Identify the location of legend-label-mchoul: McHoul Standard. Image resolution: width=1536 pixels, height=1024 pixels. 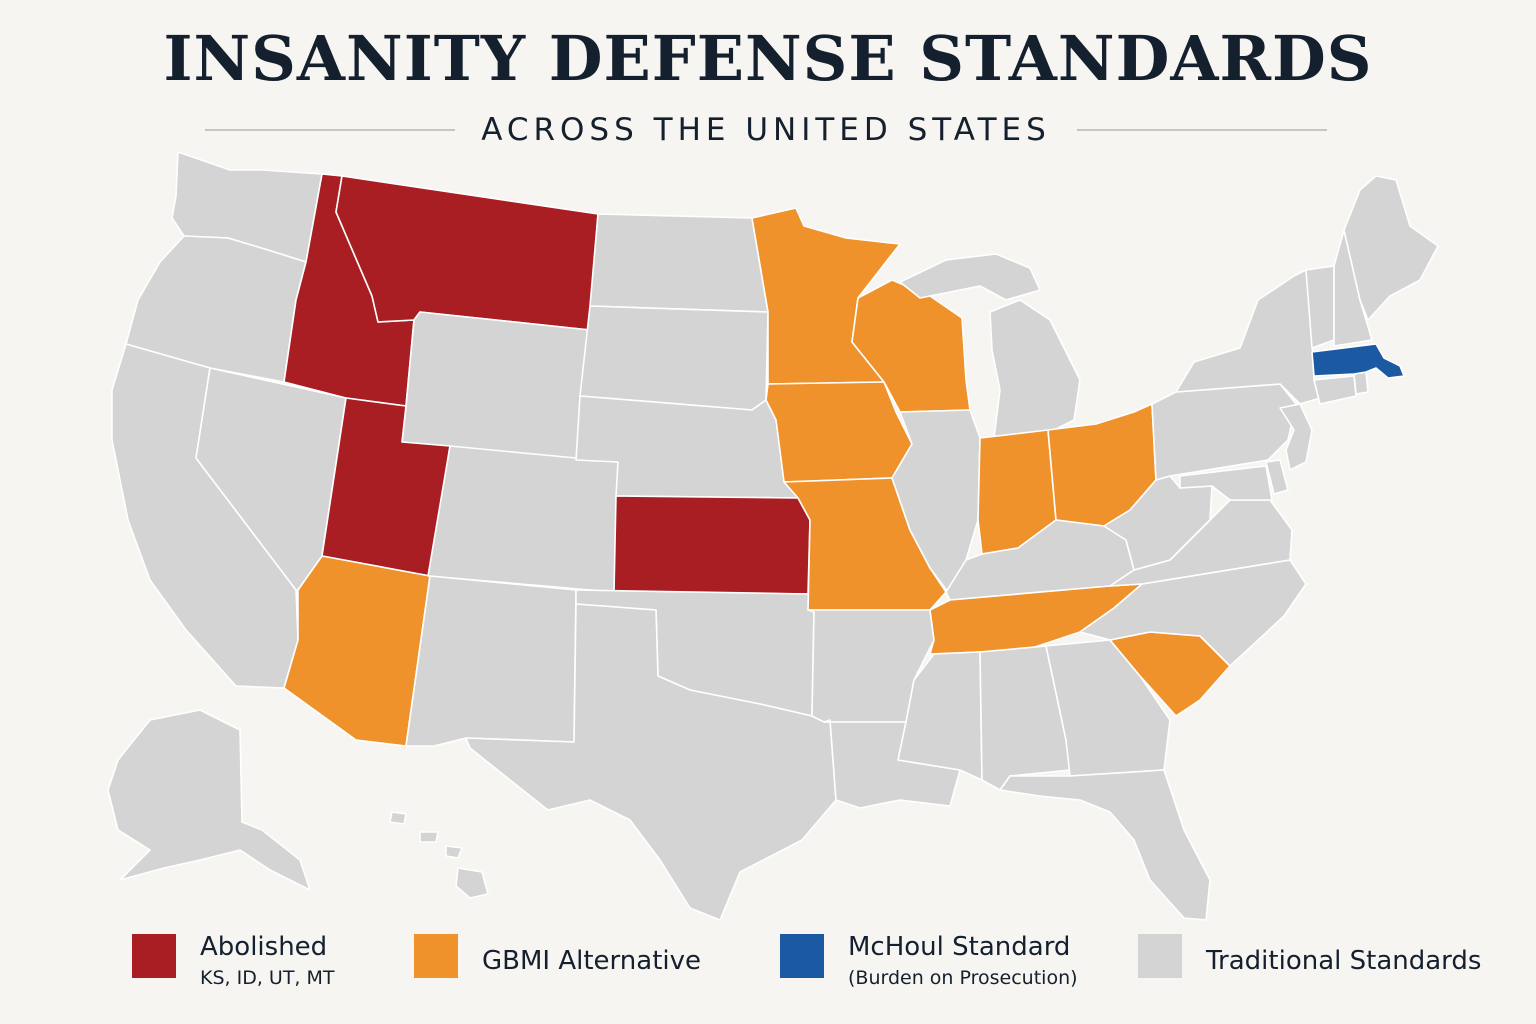
(959, 947).